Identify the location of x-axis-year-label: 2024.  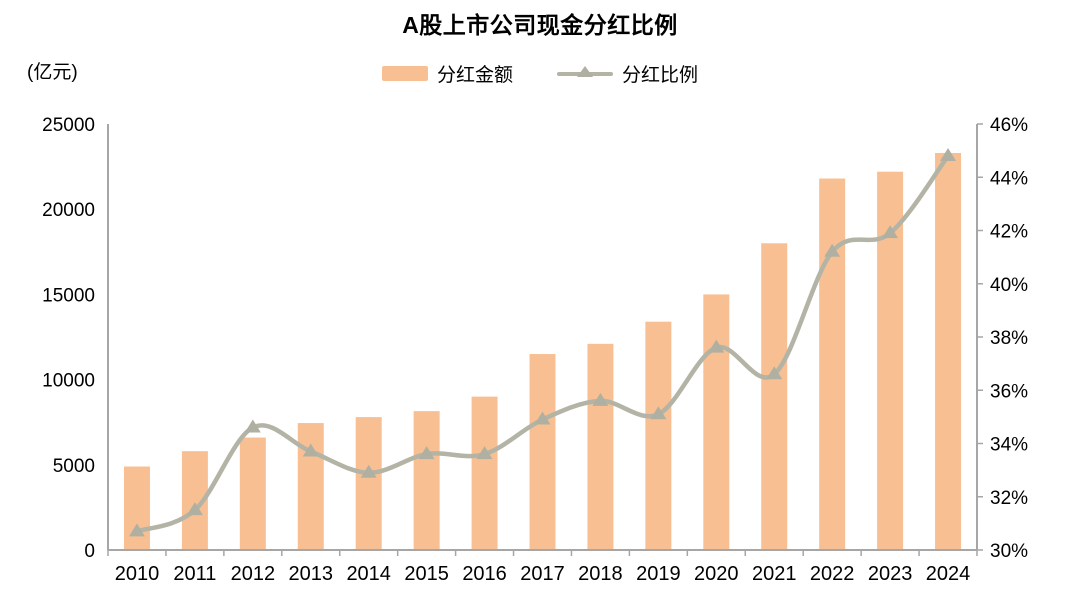
(948, 574).